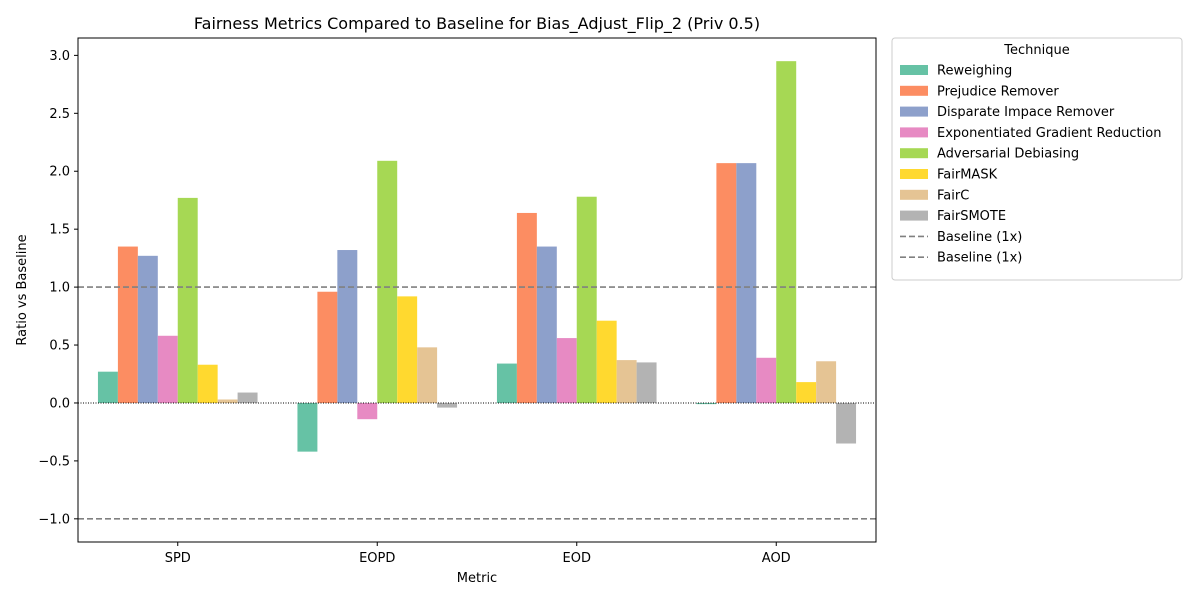 Image resolution: width=1200 pixels, height=600 pixels. I want to click on legend-label: FairSMOTE, so click(971, 216).